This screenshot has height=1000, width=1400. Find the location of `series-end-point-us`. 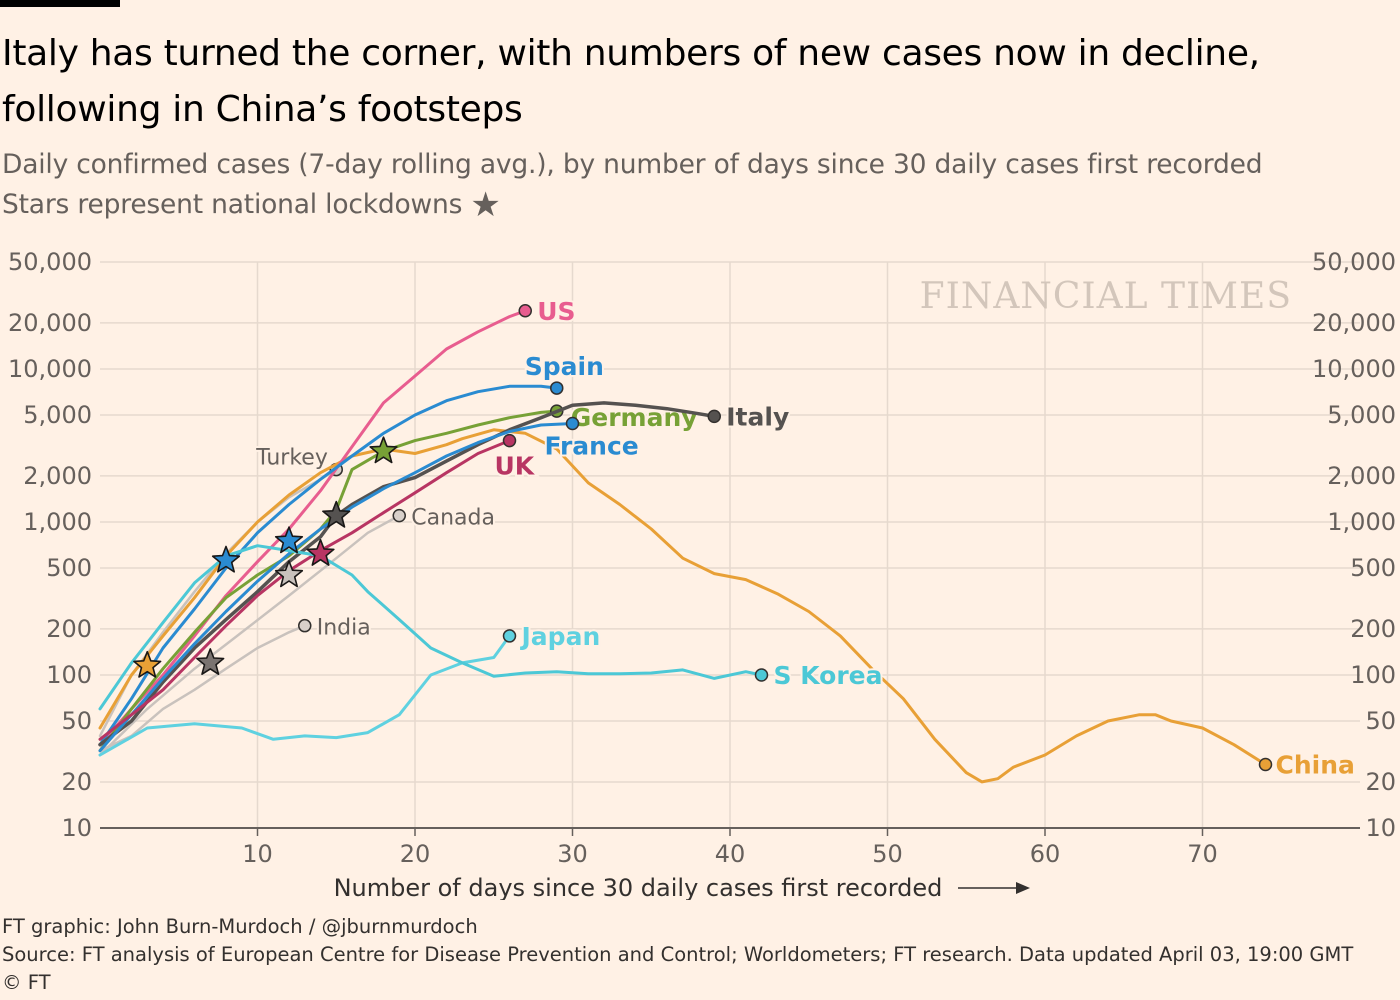

series-end-point-us is located at coordinates (525, 311).